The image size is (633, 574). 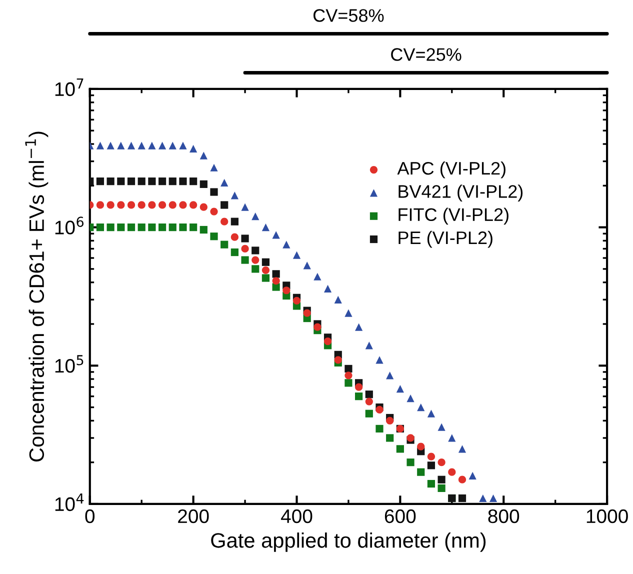 I want to click on y-tick-label: 10$^{6}$, so click(x=69, y=225).